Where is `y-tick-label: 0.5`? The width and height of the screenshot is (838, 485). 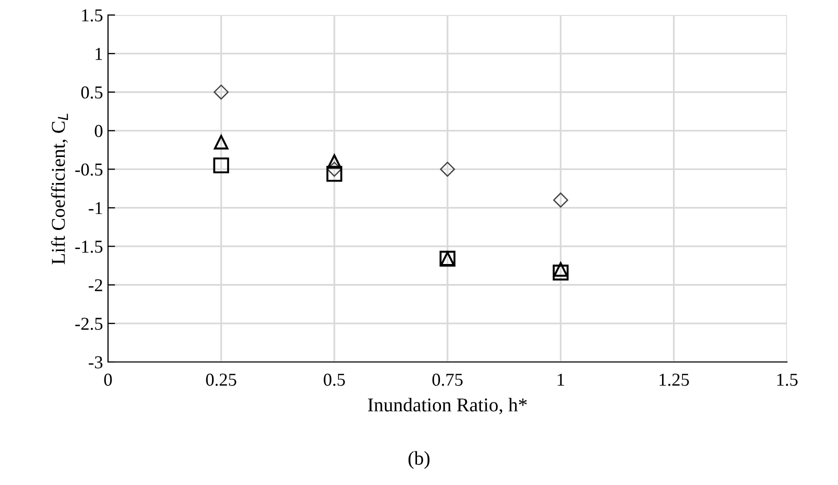
y-tick-label: 0.5 is located at coordinates (91, 92).